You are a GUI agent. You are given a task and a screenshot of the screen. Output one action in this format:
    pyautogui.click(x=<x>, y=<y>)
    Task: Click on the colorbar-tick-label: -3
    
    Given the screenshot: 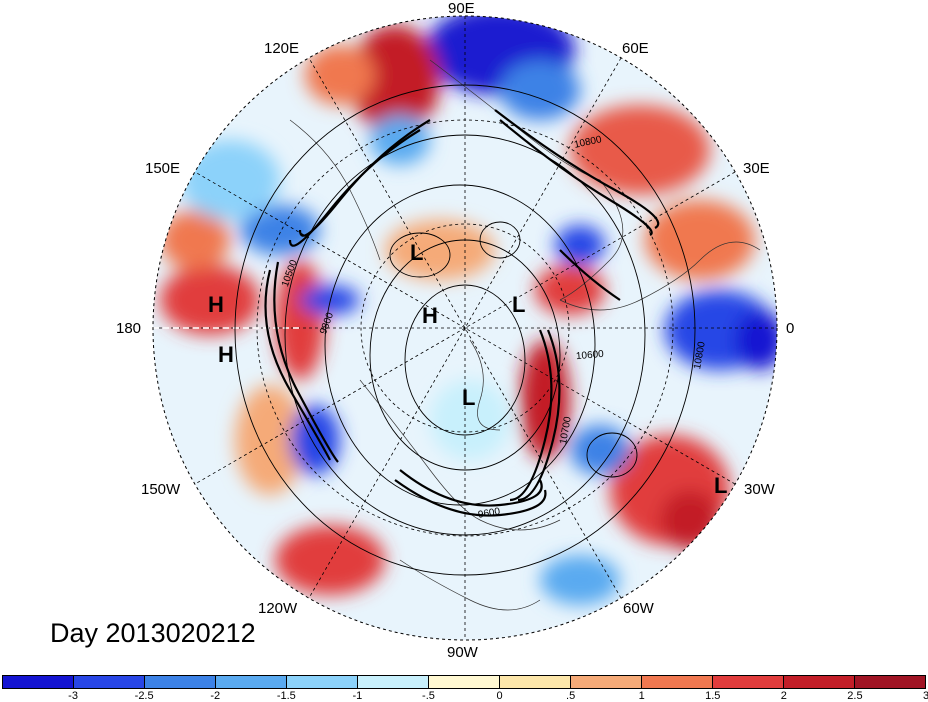 What is the action you would take?
    pyautogui.click(x=73, y=696)
    